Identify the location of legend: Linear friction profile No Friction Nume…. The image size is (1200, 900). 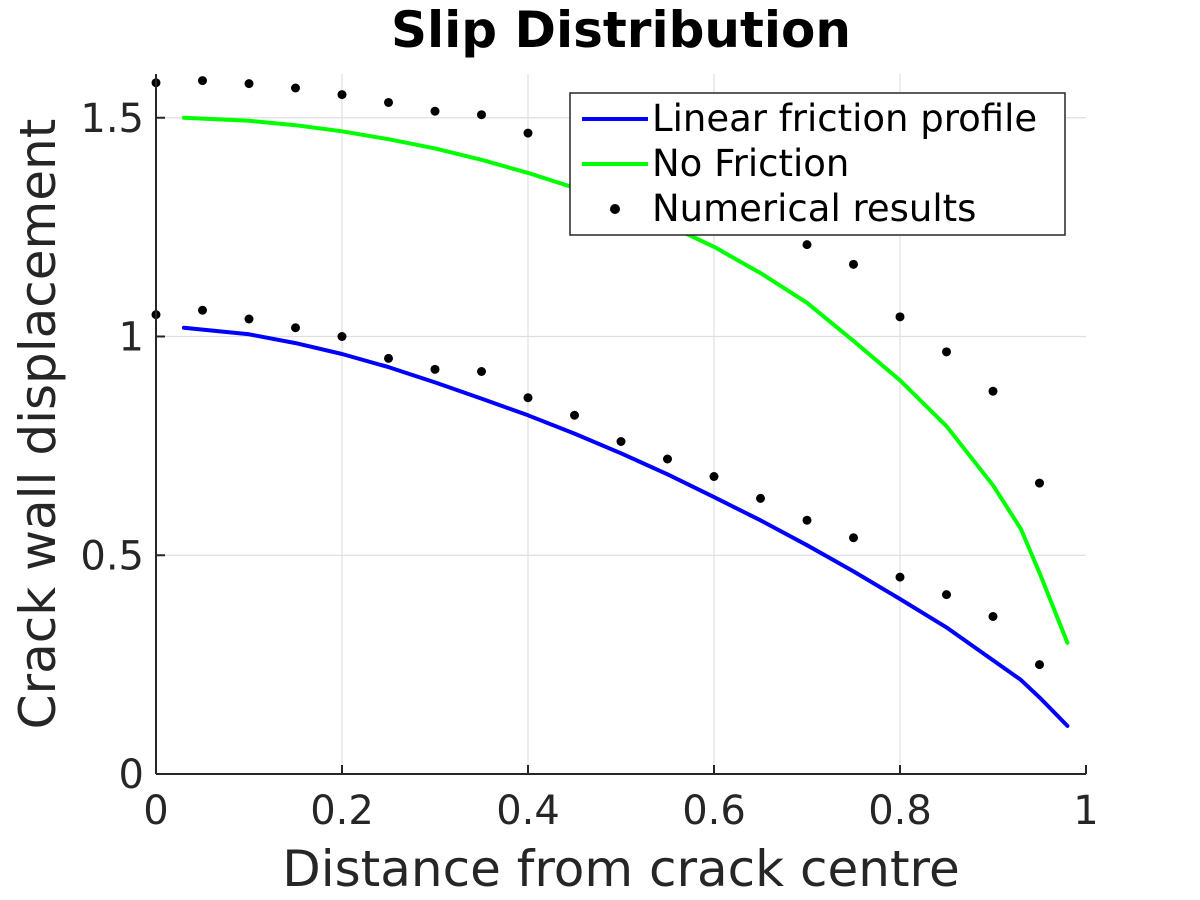
(817, 164).